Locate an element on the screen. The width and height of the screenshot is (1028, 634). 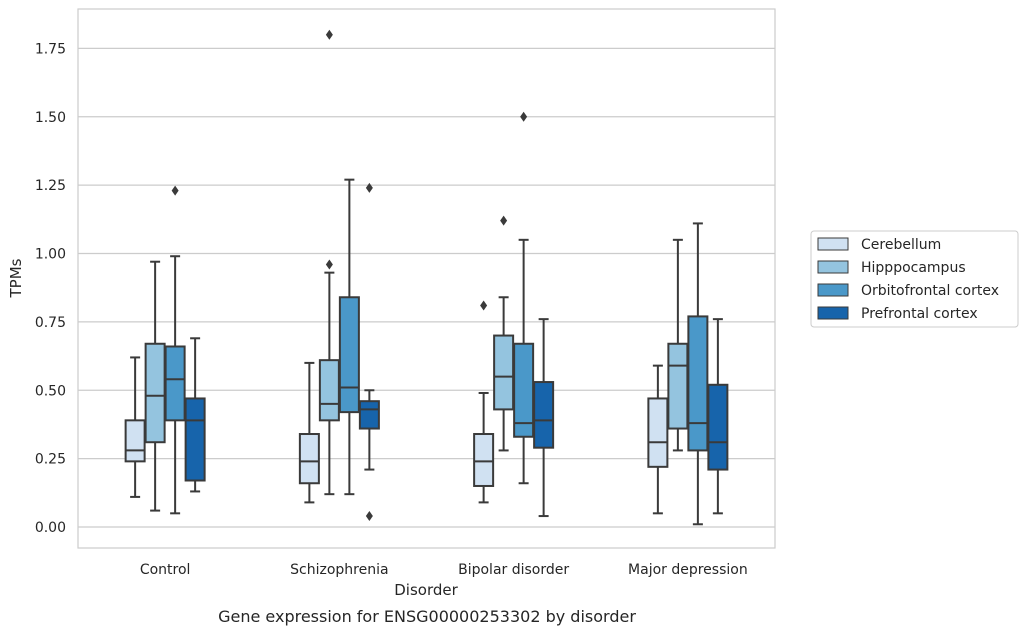
y-axis: 0.00 0.25 0.50 0.75 1.00 1.25 1.50 1.75 is located at coordinates (50, 288).